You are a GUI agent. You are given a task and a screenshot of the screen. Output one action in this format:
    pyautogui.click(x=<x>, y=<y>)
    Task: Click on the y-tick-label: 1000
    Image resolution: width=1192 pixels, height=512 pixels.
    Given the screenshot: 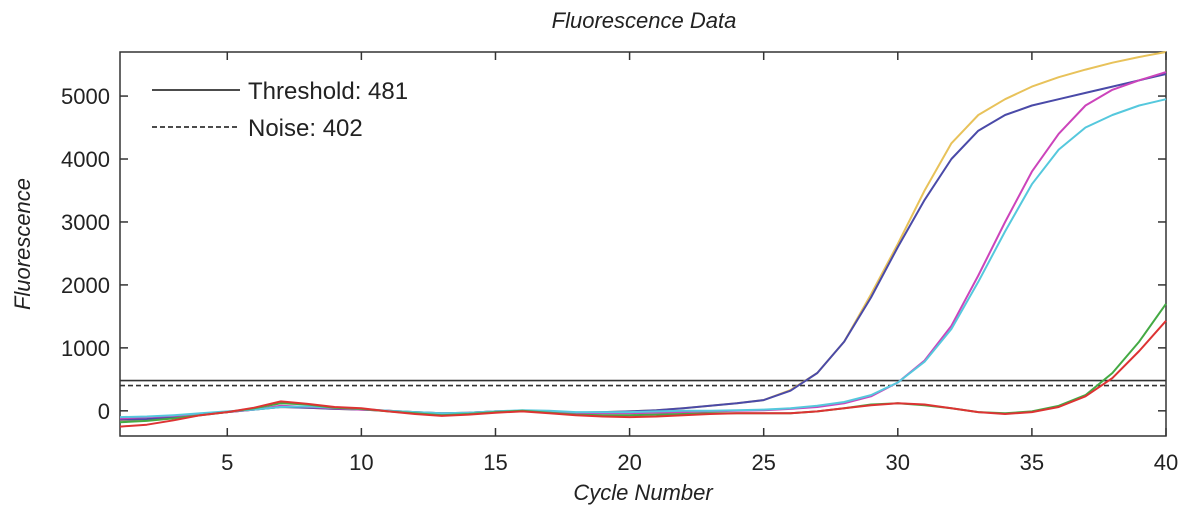 What is the action you would take?
    pyautogui.click(x=85, y=348)
    